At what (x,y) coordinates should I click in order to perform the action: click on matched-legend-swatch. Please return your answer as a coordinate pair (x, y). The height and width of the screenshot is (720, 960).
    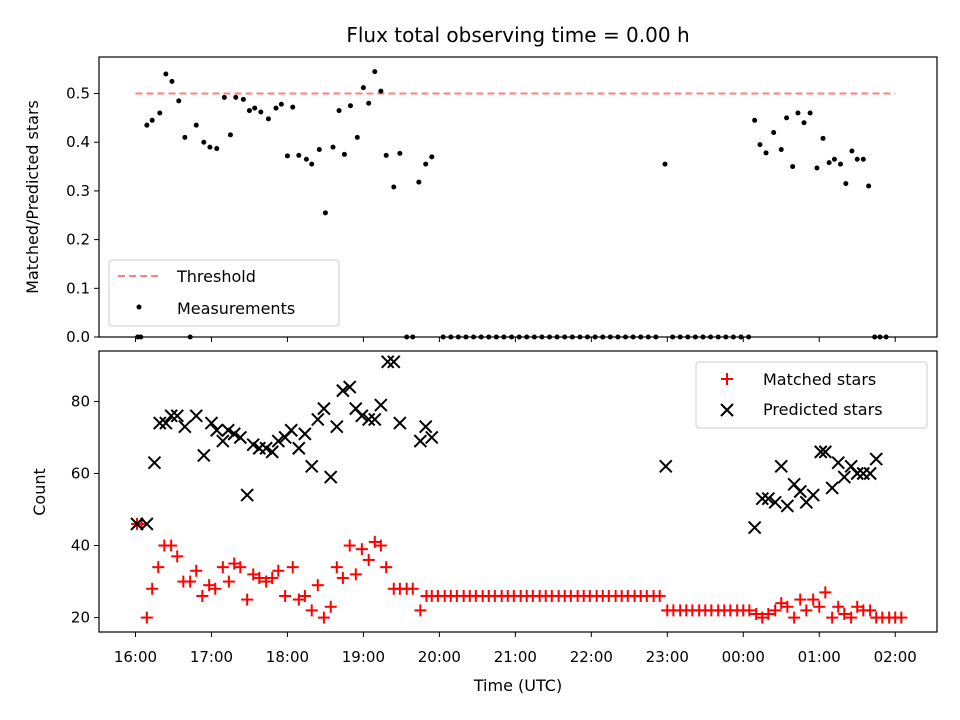
    Looking at the image, I should click on (727, 379).